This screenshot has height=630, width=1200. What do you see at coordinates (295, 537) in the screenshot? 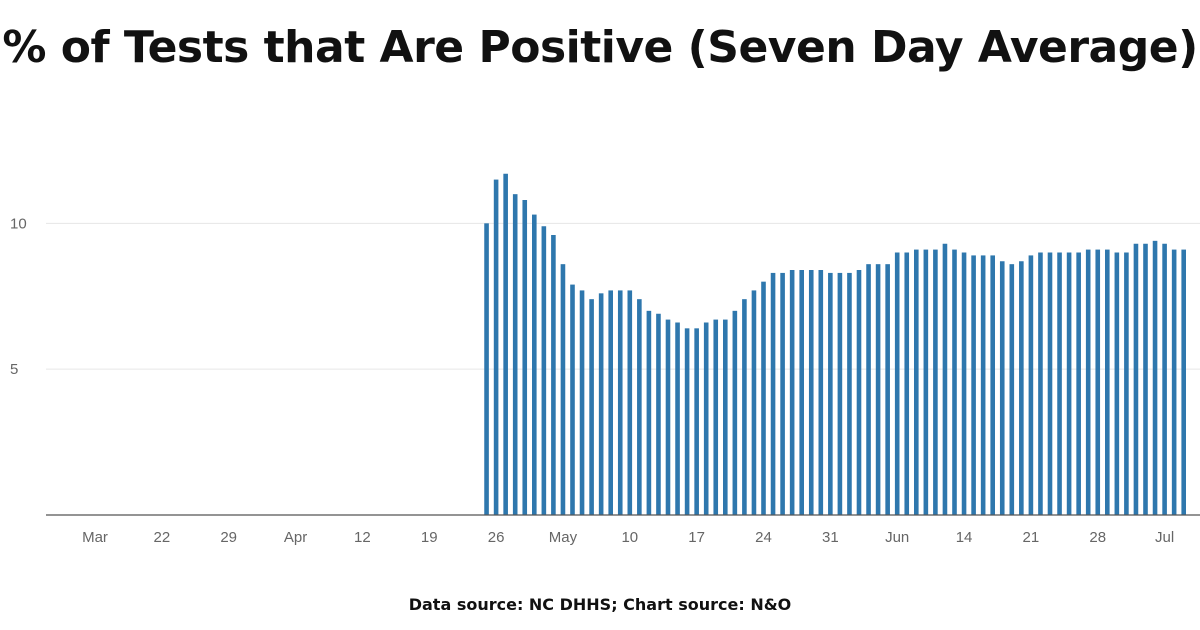
I see `x-tick-label: Apr` at bounding box center [295, 537].